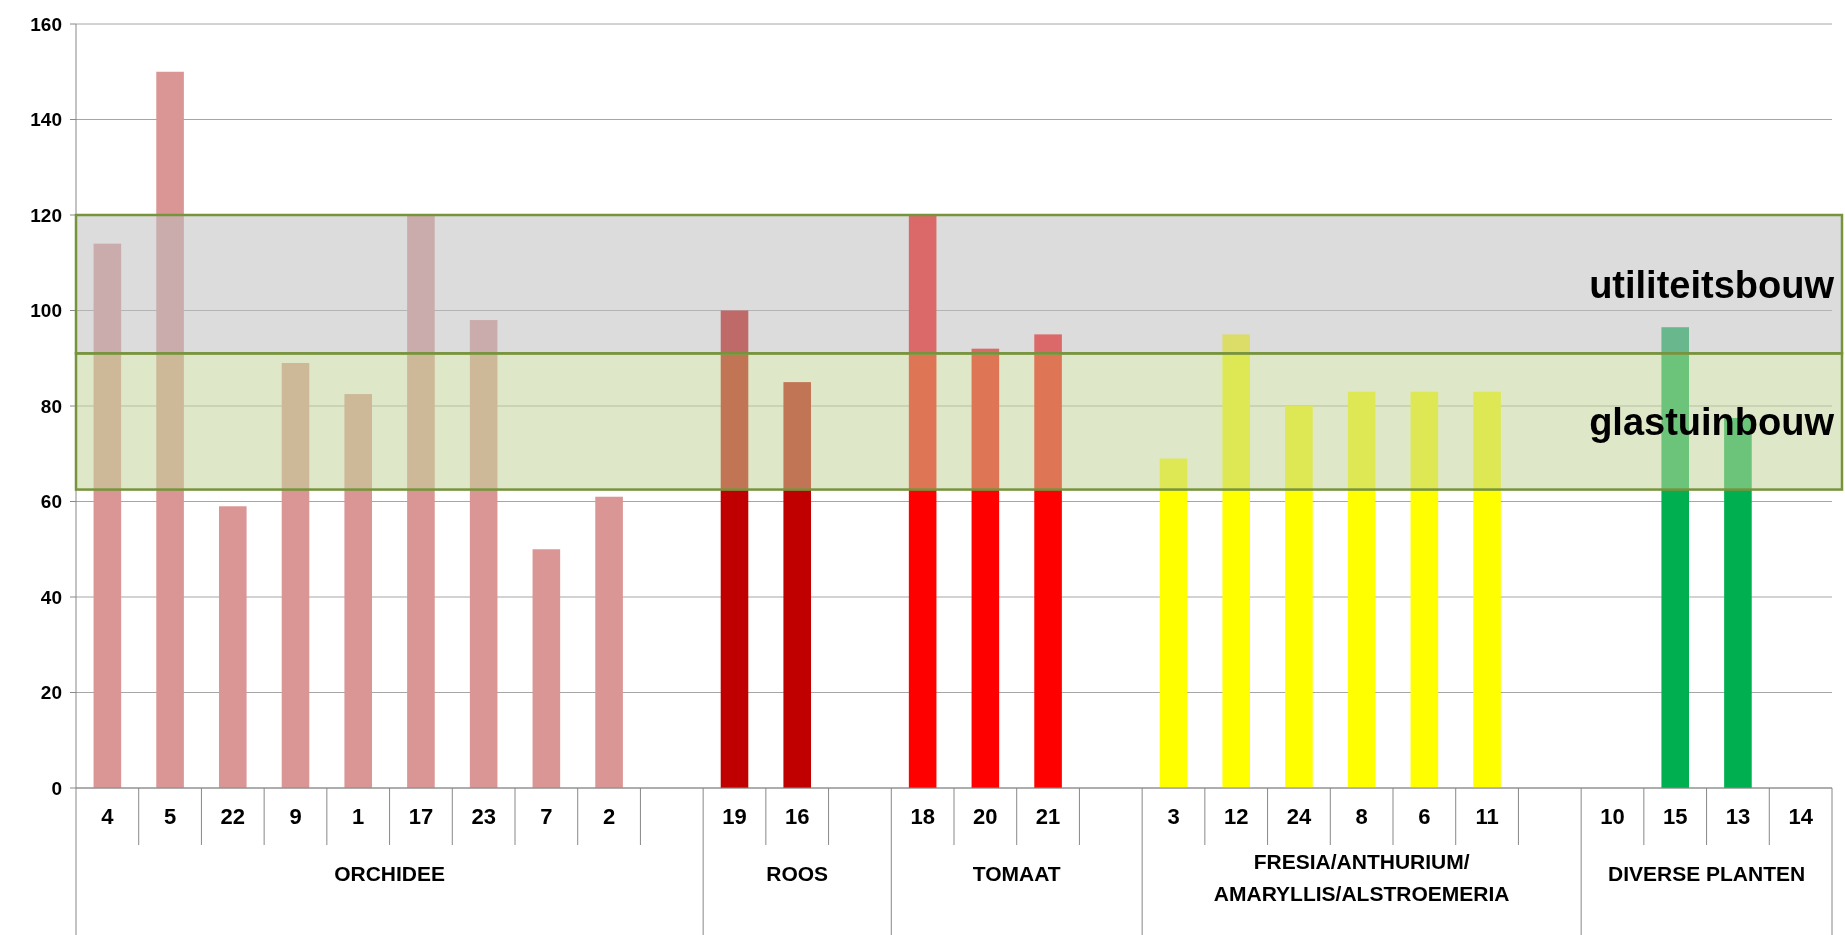 The width and height of the screenshot is (1845, 935). Describe the element at coordinates (56, 788) in the screenshot. I see `y-tick-label: 0` at that location.